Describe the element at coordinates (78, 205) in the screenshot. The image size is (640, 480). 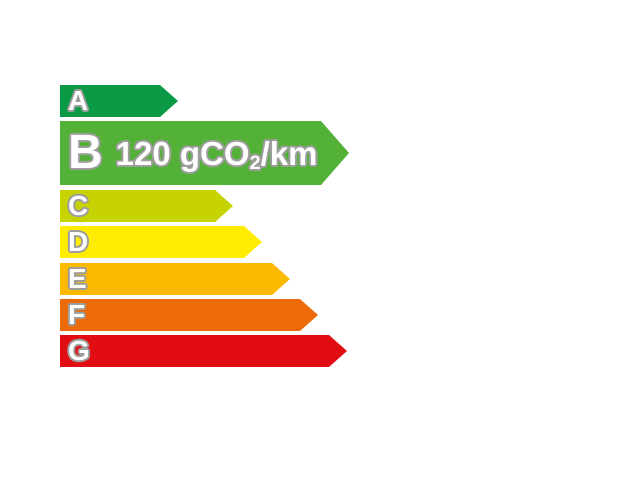
I see `grade-letter-c: C` at that location.